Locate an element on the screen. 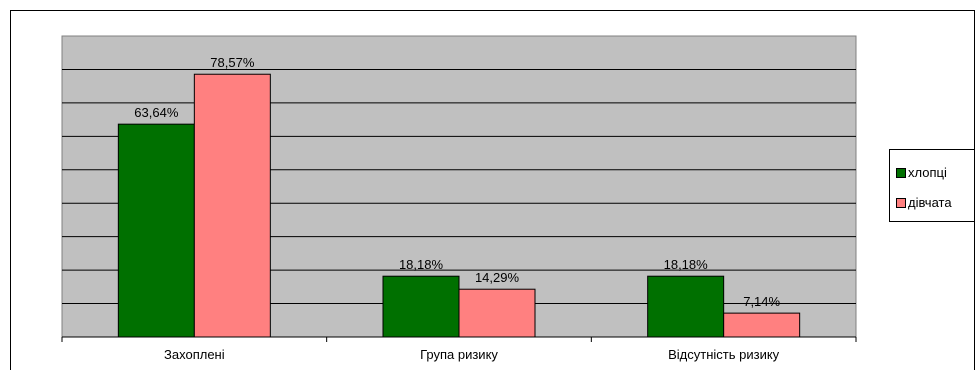 This screenshot has width=978, height=372. legend-swatch-girls is located at coordinates (901, 202).